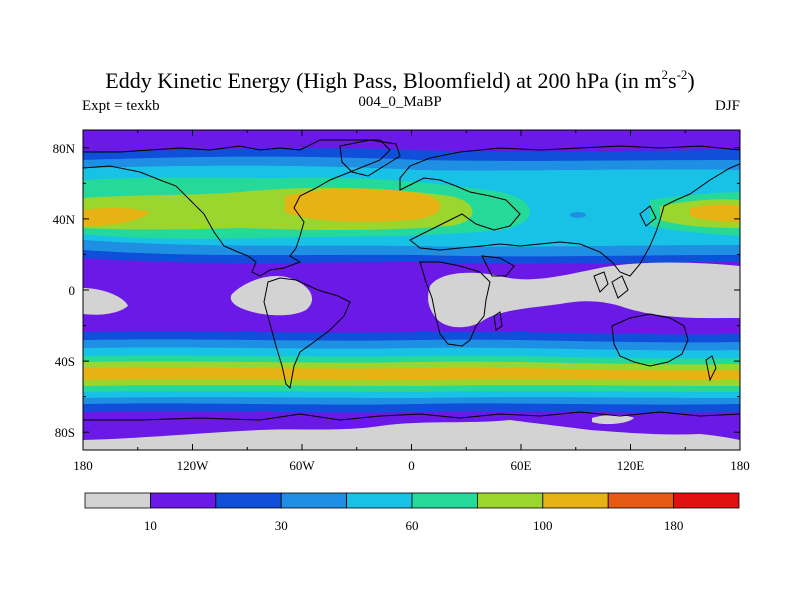  I want to click on sh-violet-band, so click(411, 422).